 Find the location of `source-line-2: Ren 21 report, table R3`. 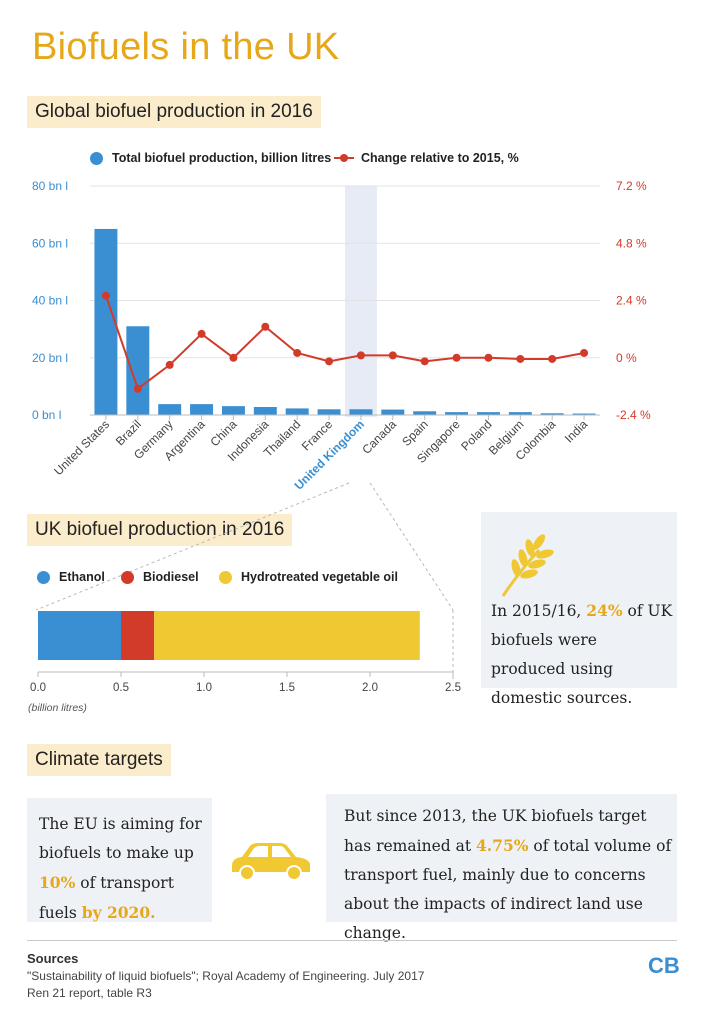

source-line-2: Ren 21 report, table R3 is located at coordinates (89, 993).